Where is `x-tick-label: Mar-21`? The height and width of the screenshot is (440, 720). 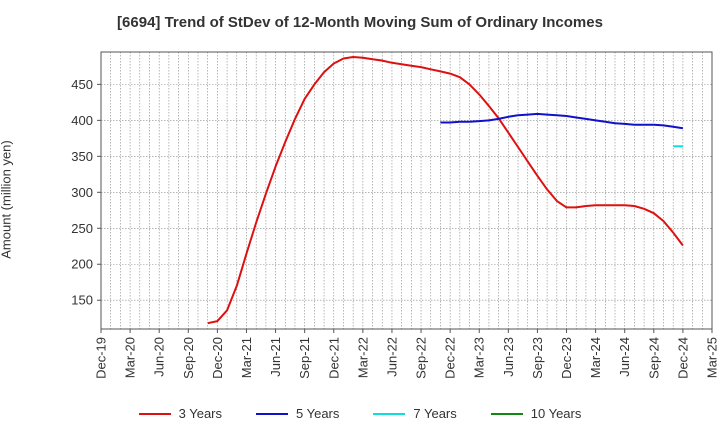 x-tick-label: Mar-21 is located at coordinates (246, 357).